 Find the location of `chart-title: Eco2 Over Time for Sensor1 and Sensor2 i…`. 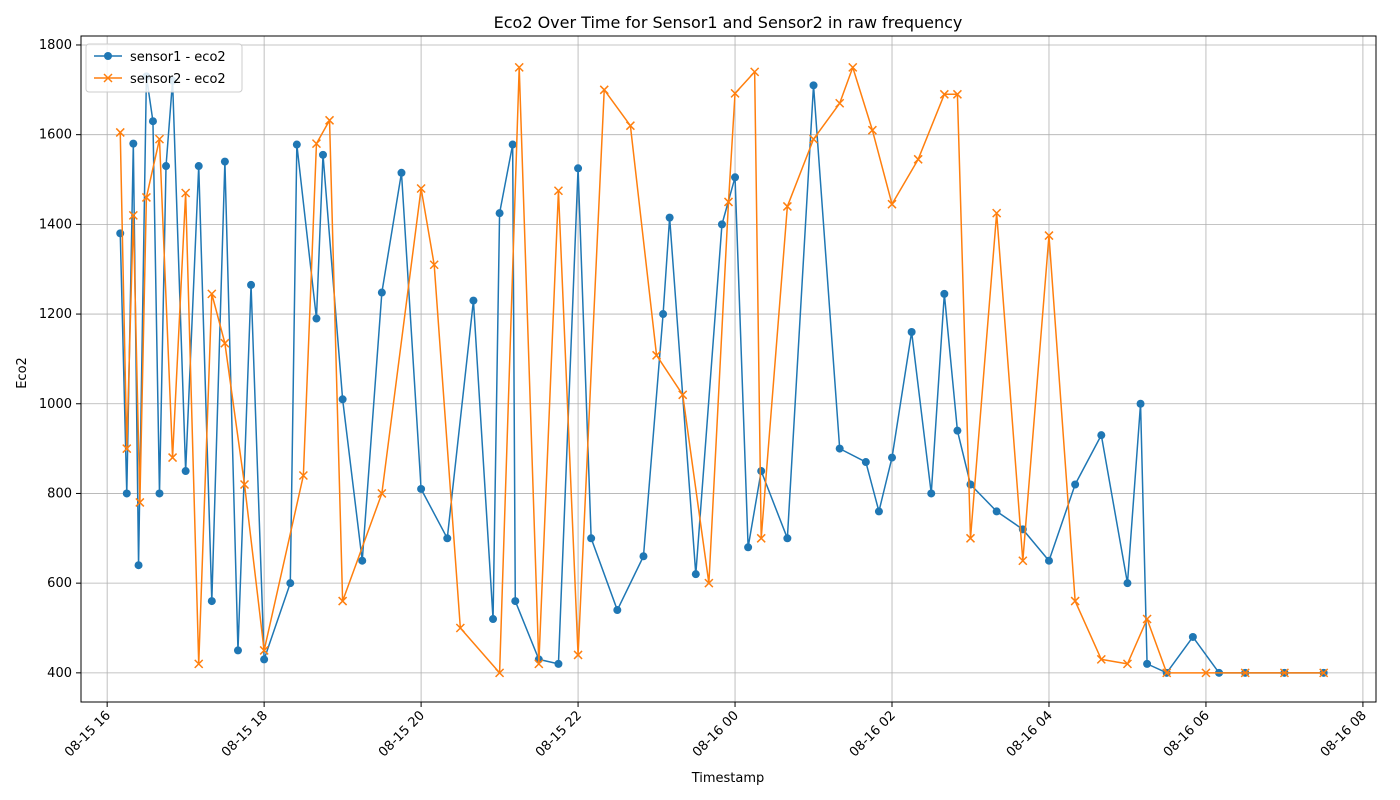

chart-title: Eco2 Over Time for Sensor1 and Sensor2 i… is located at coordinates (728, 22).